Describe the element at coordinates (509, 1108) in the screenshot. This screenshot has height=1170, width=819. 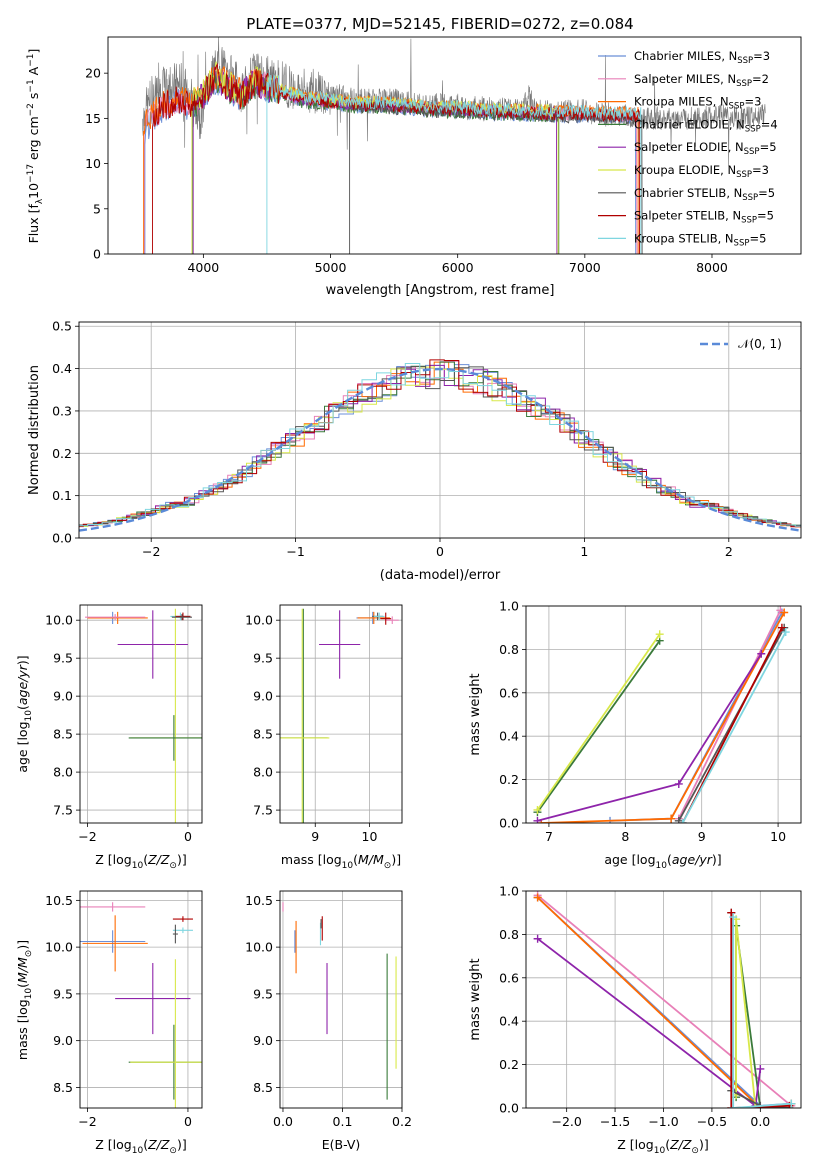
I see `y-tick-label: 0.0` at that location.